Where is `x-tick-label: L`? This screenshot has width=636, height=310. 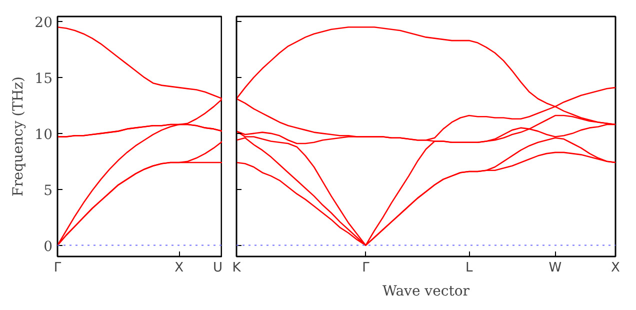
x-tick-label: L is located at coordinates (469, 268).